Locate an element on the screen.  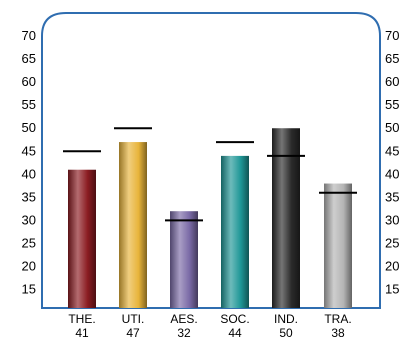
value-label: 38 is located at coordinates (338, 331).